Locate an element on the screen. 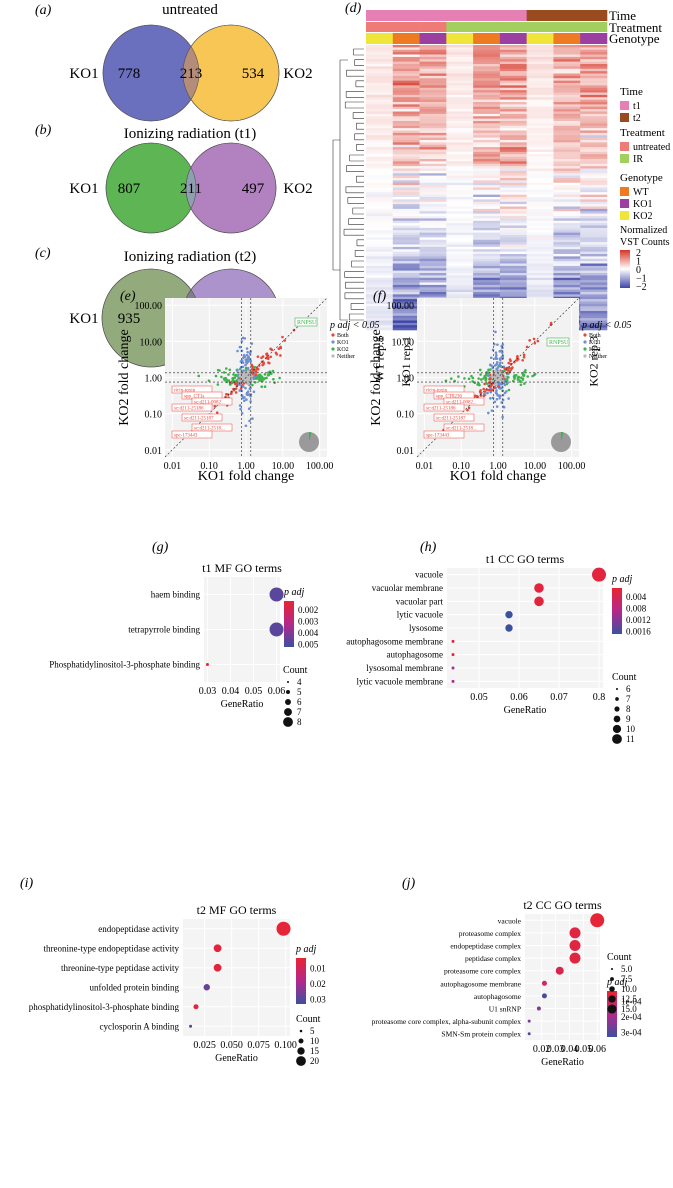 The height and width of the screenshot is (1188, 673). scatter-y-axis-label: KO2 fold change is located at coordinates (376, 377).